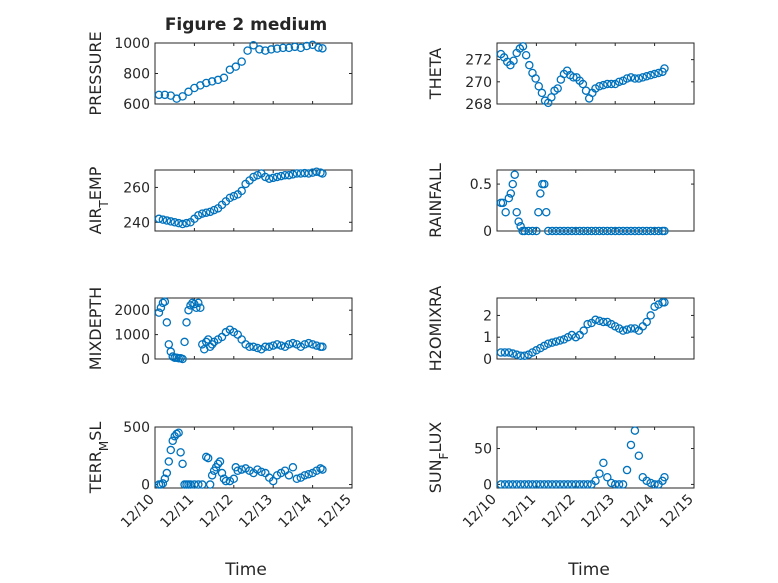 Image resolution: width=778 pixels, height=583 pixels. What do you see at coordinates (478, 61) in the screenshot?
I see `y-tick-label: 272` at bounding box center [478, 61].